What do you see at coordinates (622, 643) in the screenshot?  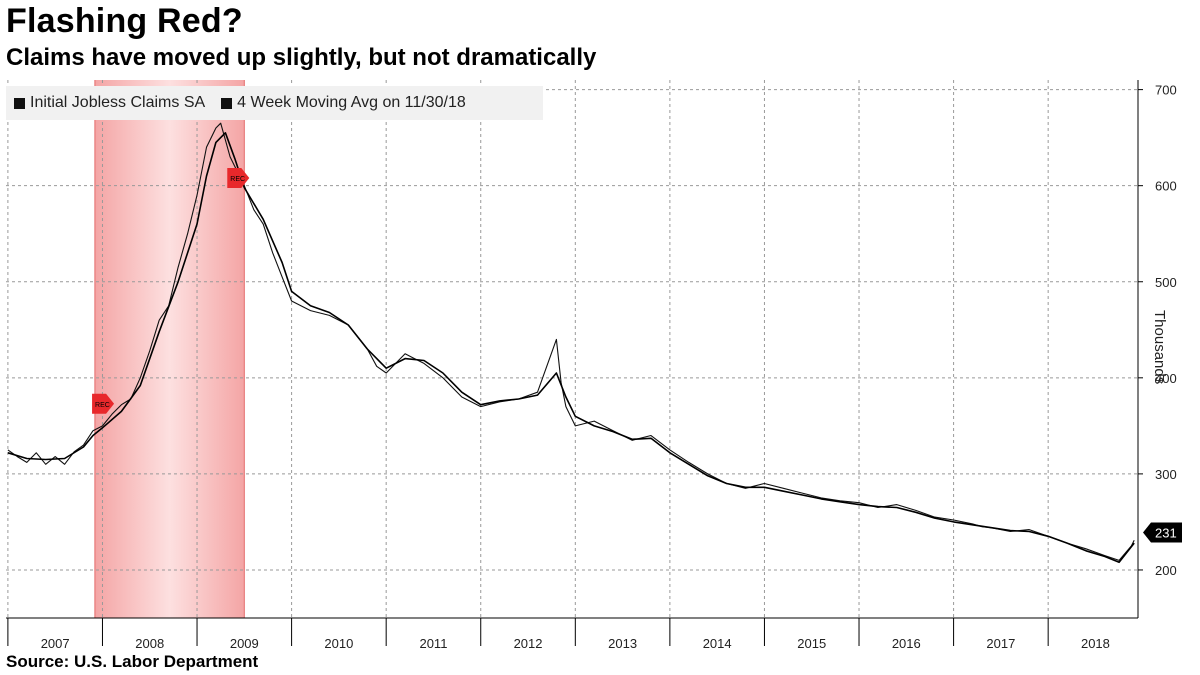 I see `x-tick-label: 2013` at bounding box center [622, 643].